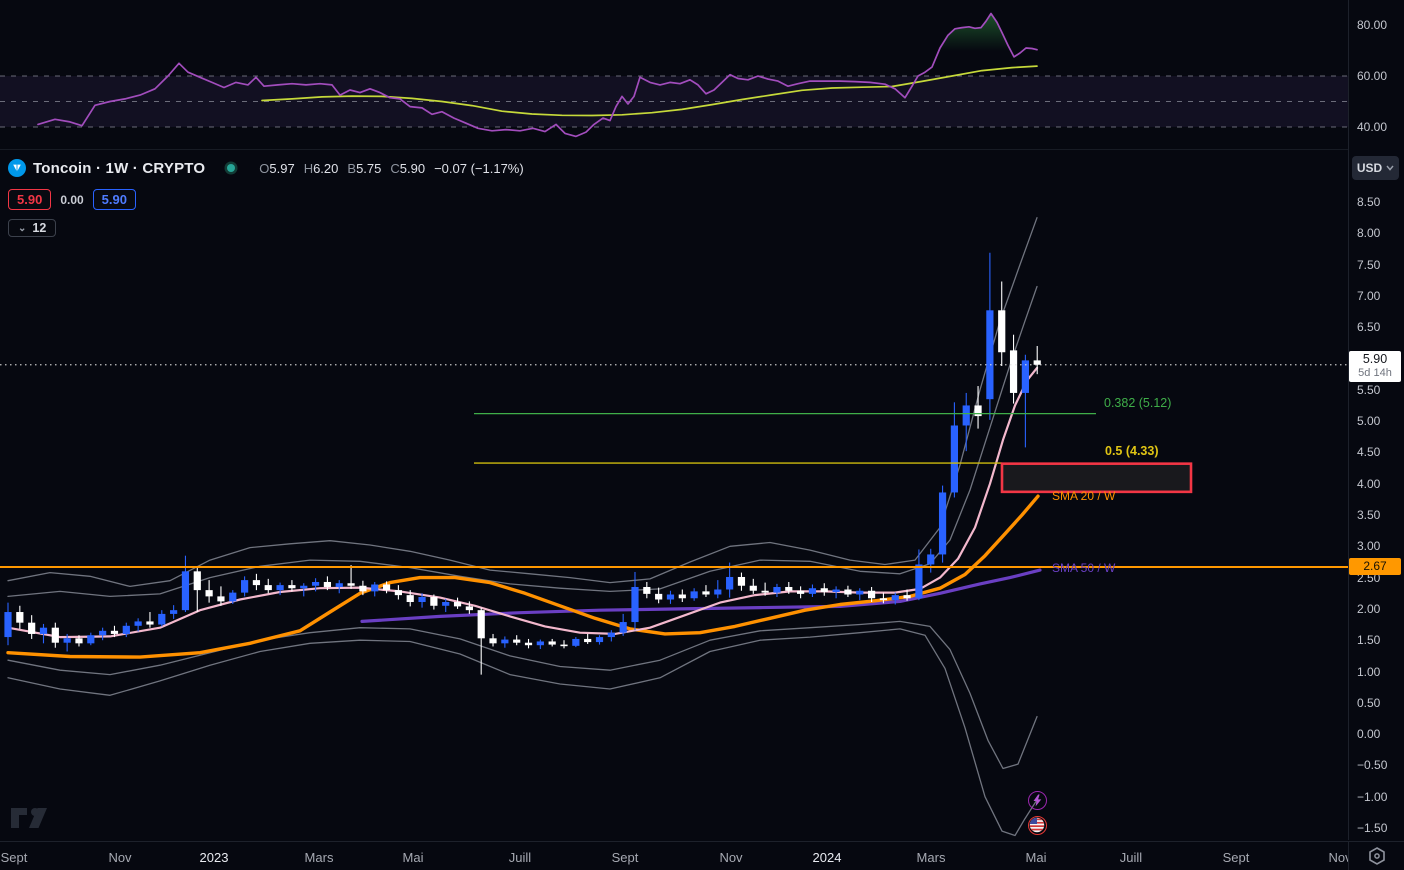 The width and height of the screenshot is (1404, 870). I want to click on us-flag-event-icon, so click(1037, 825).